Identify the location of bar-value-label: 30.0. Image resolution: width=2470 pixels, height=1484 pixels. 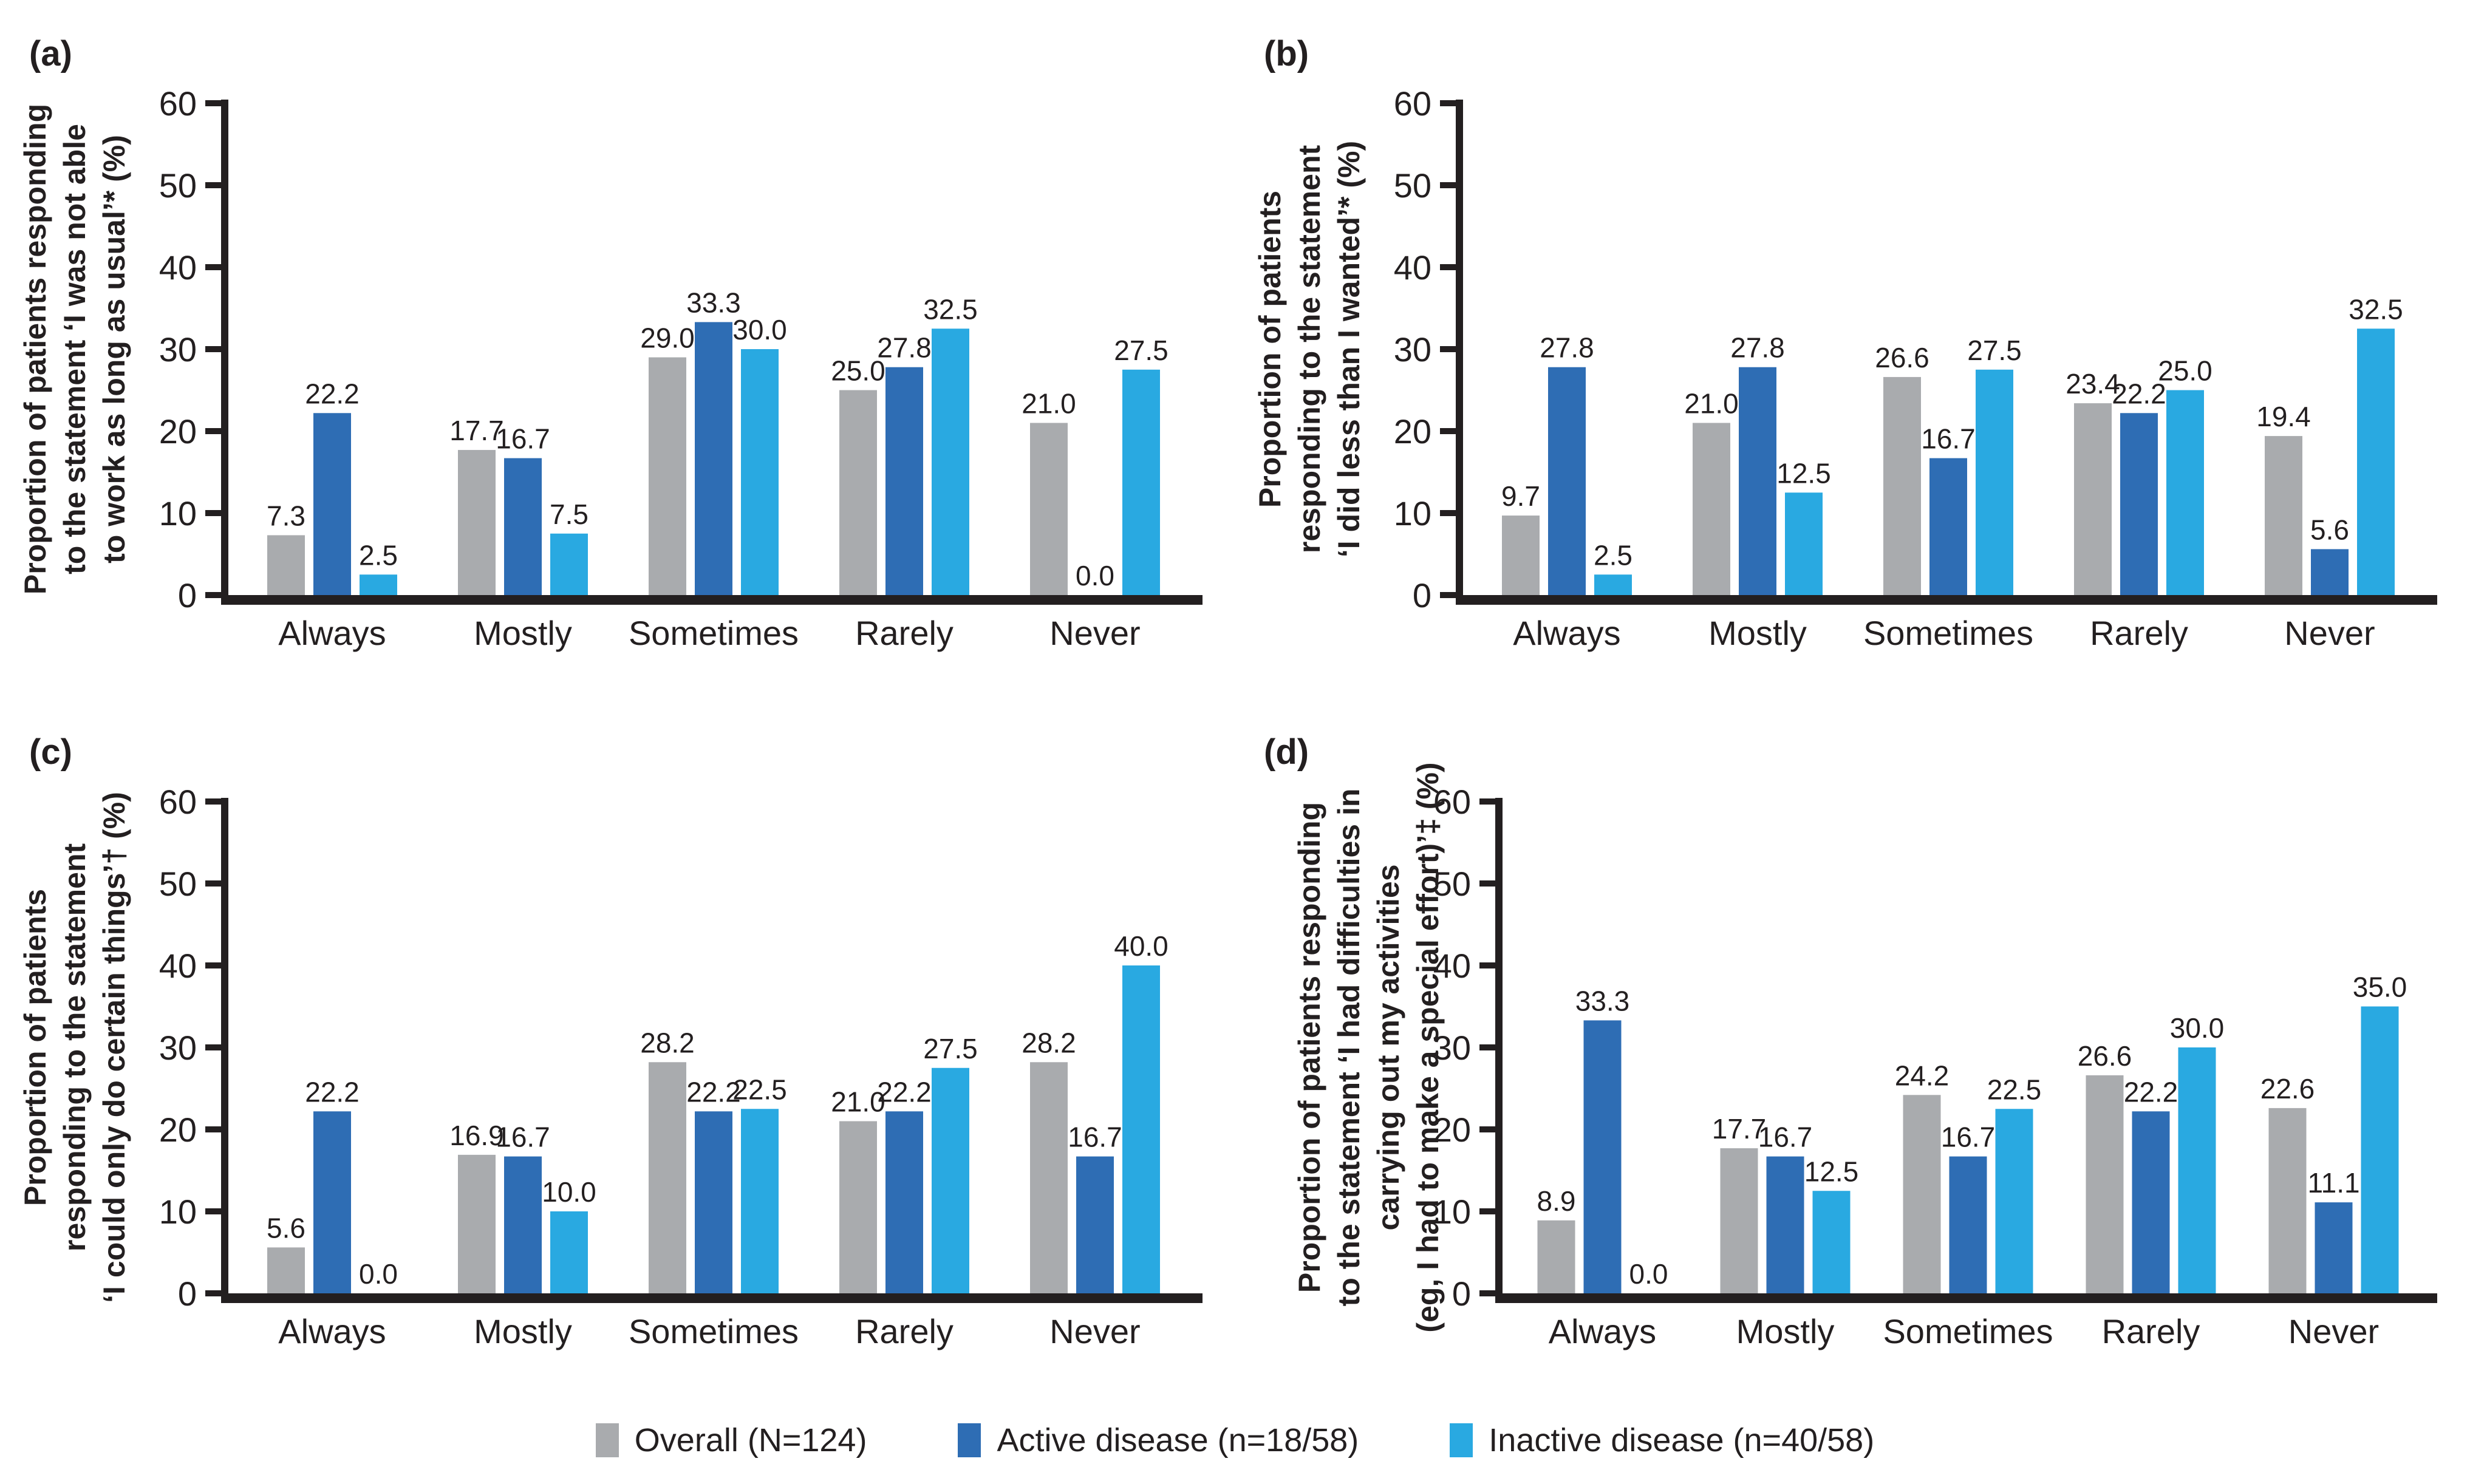
(759, 329).